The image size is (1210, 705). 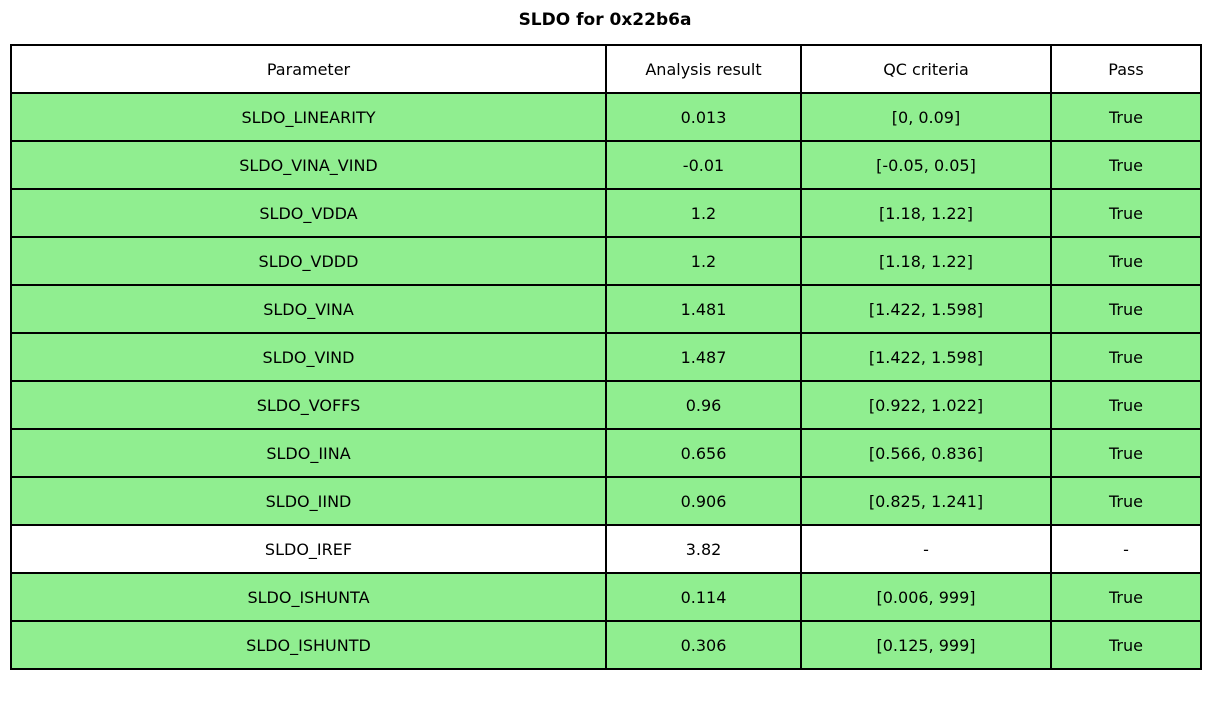 What do you see at coordinates (308, 501) in the screenshot?
I see `cell-parameter: SLDO_IIND` at bounding box center [308, 501].